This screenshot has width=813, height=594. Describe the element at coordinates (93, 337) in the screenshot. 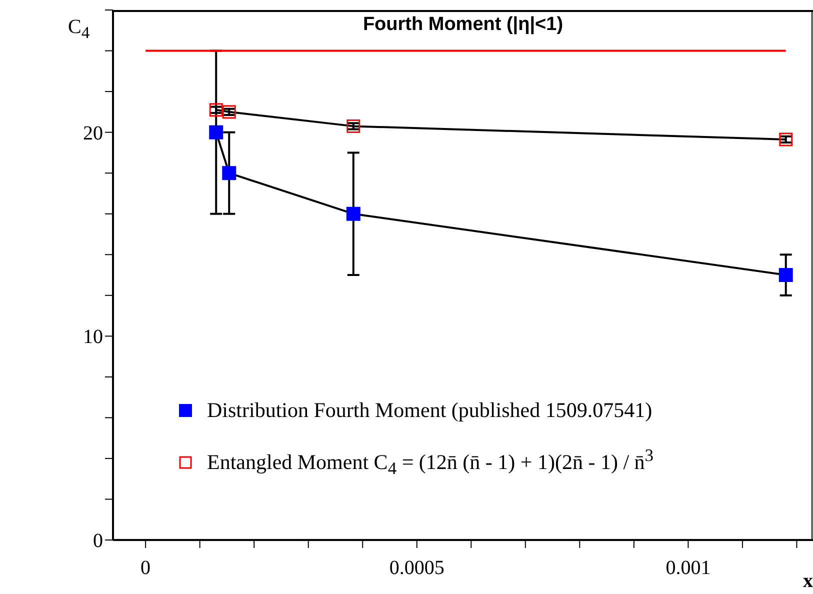

I see `y-tick-label: 10` at that location.